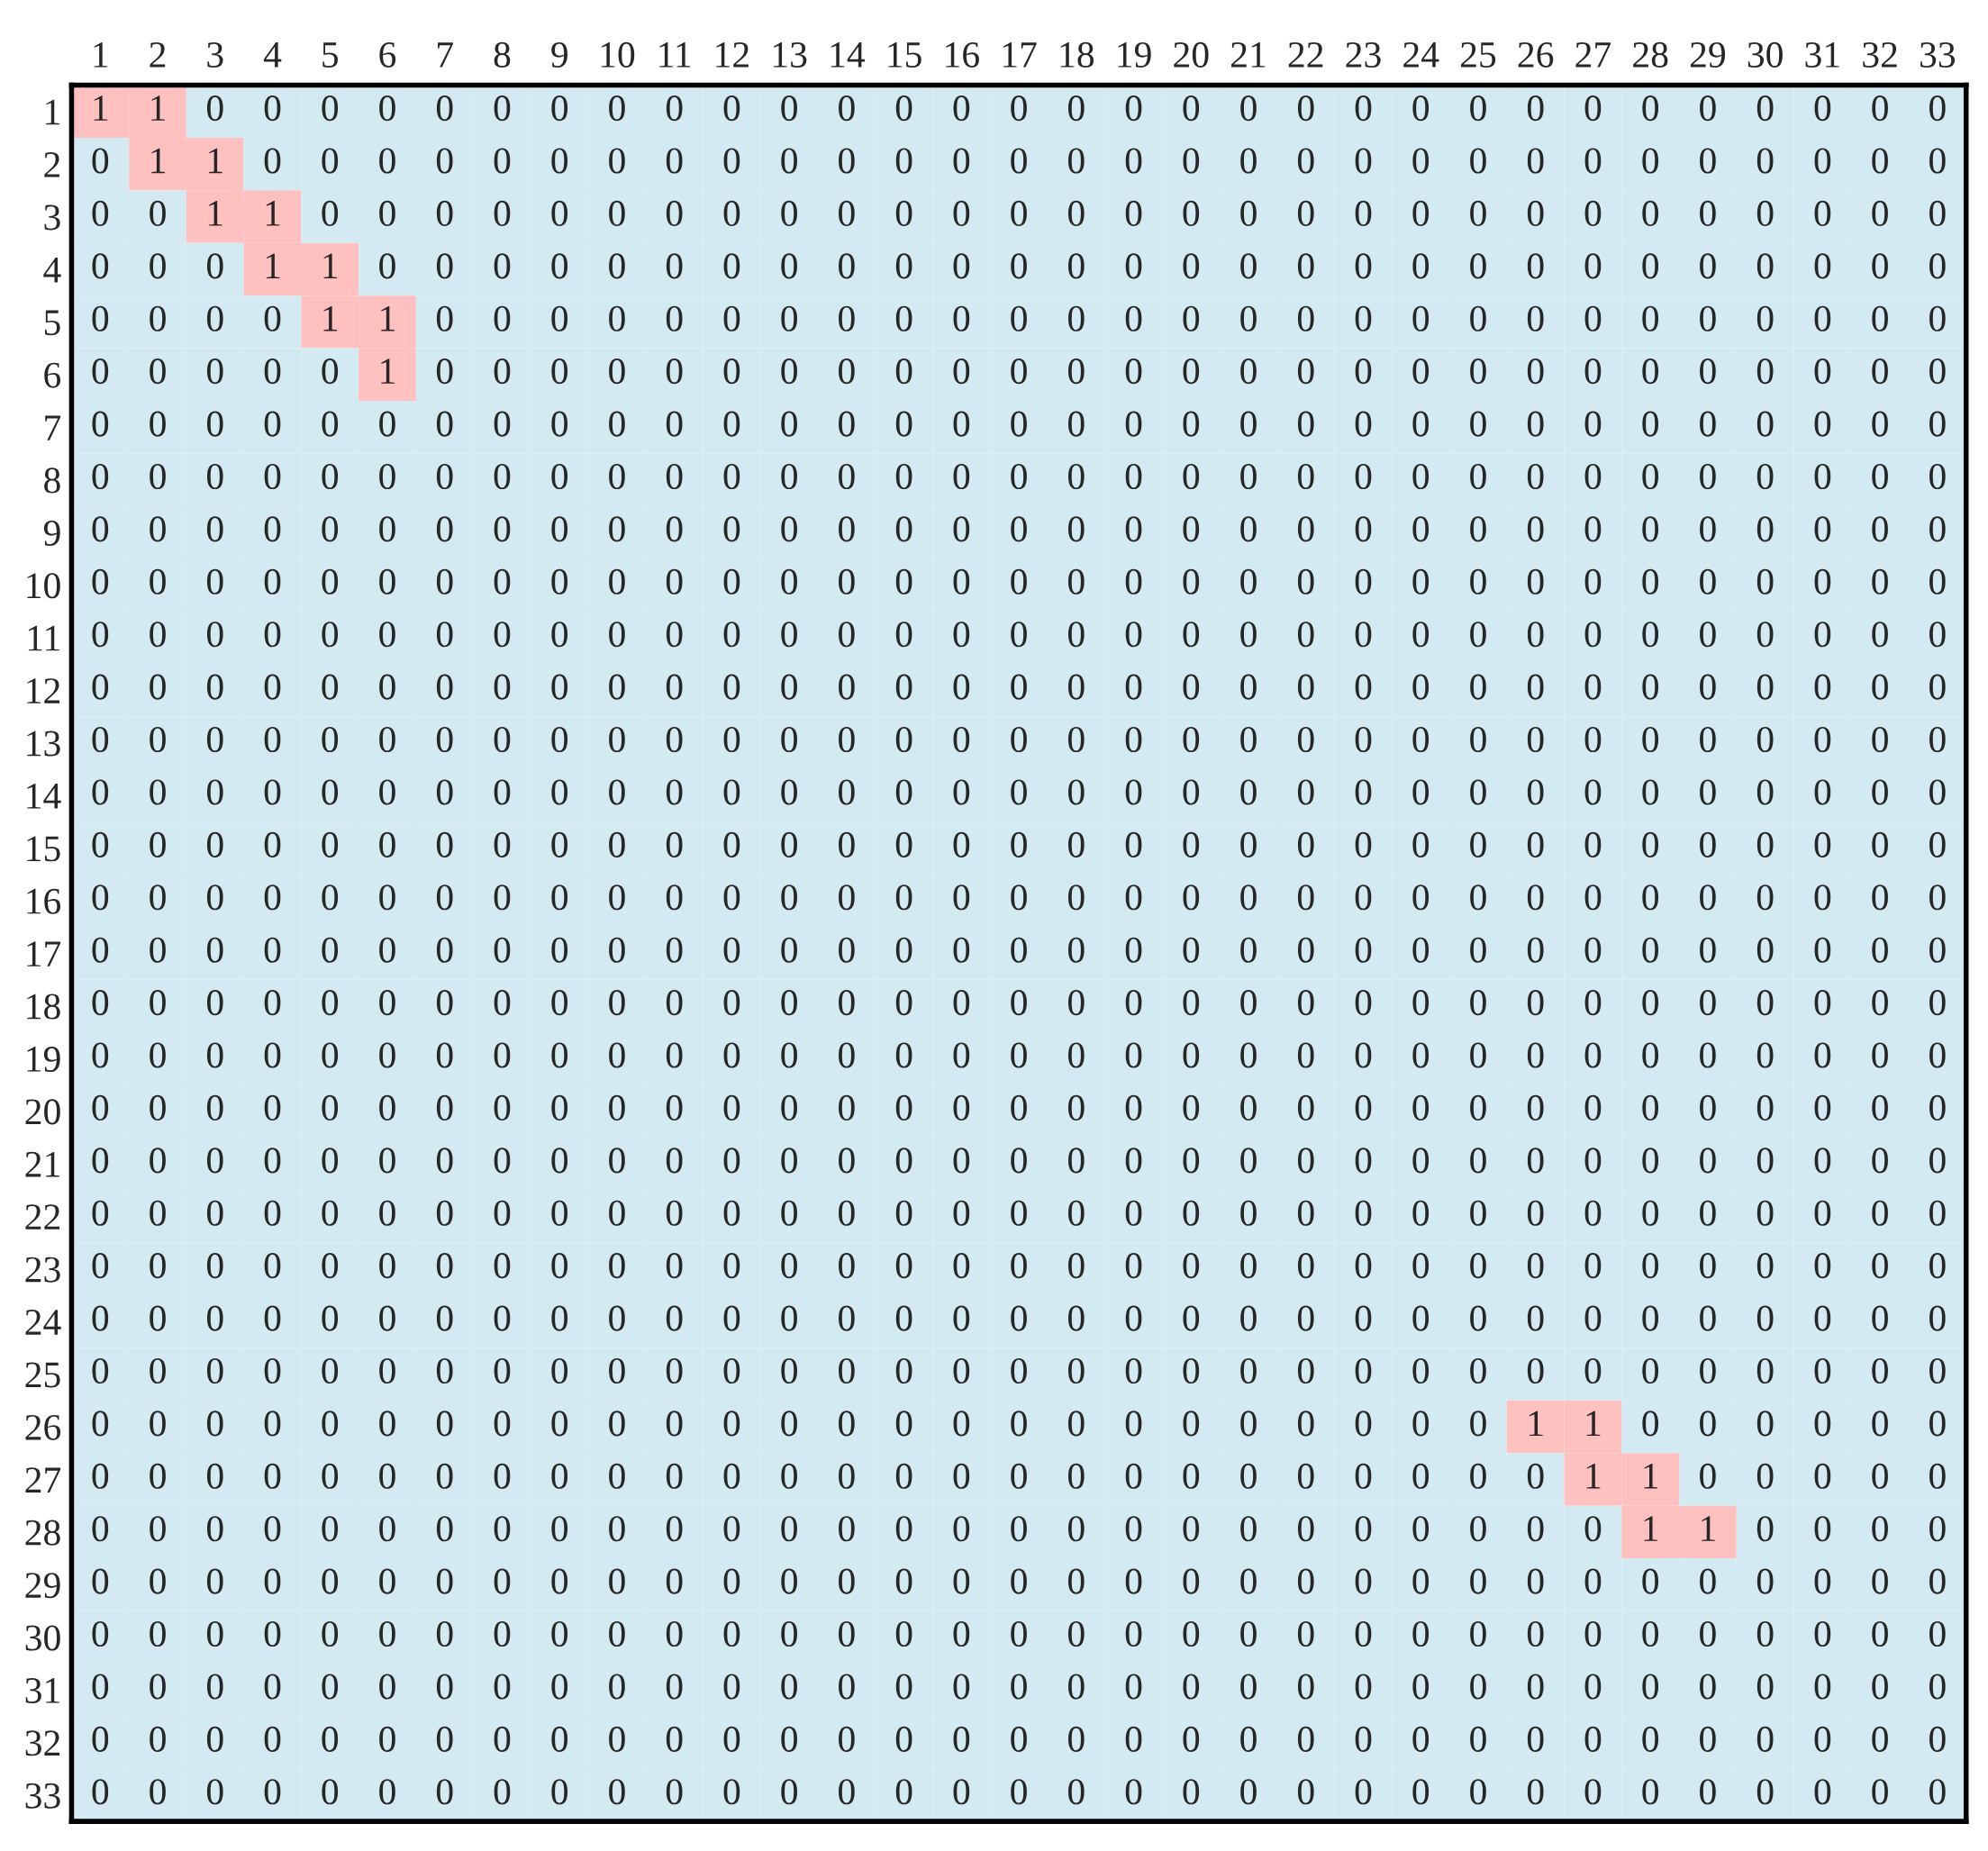 Image resolution: width=1988 pixels, height=1851 pixels. What do you see at coordinates (44, 901) in the screenshot?
I see `y-tick-label: 16` at bounding box center [44, 901].